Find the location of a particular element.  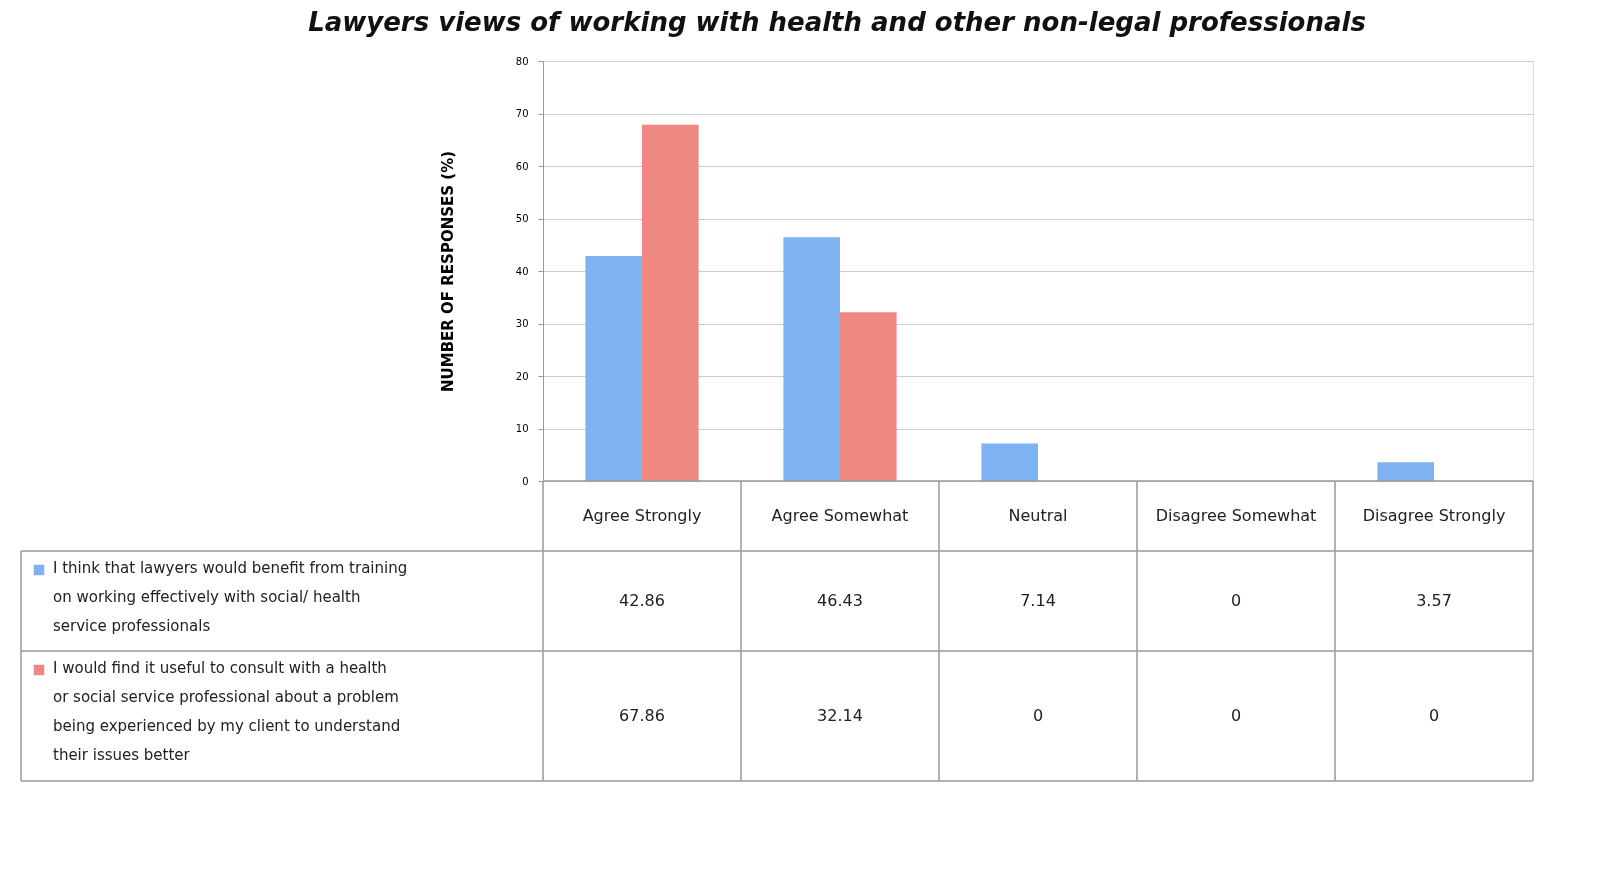

legend-label: I would find it useful to consult with a health or social service professional about a problem being experienced by my client to understand their issues better is located at coordinates (227, 711).